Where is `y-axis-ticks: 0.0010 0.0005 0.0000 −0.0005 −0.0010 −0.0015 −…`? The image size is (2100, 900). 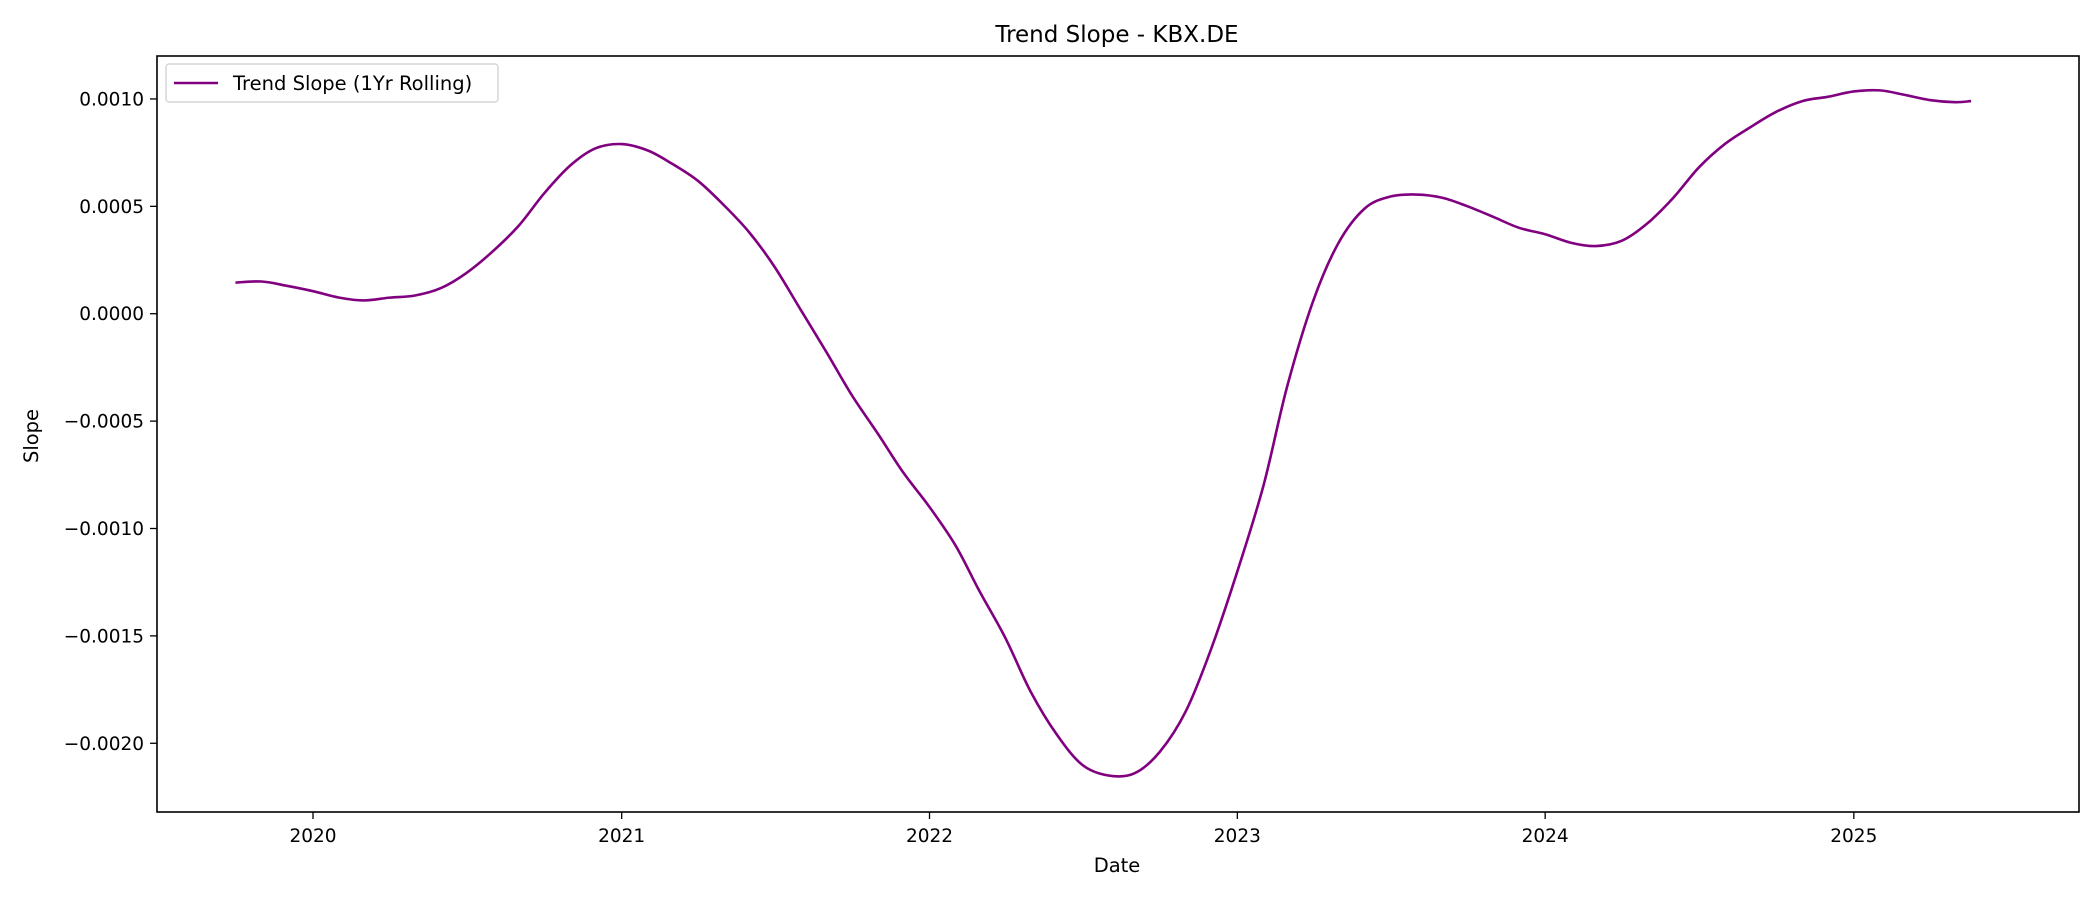 y-axis-ticks: 0.0010 0.0005 0.0000 −0.0005 −0.0010 −0.0015 −… is located at coordinates (110, 422).